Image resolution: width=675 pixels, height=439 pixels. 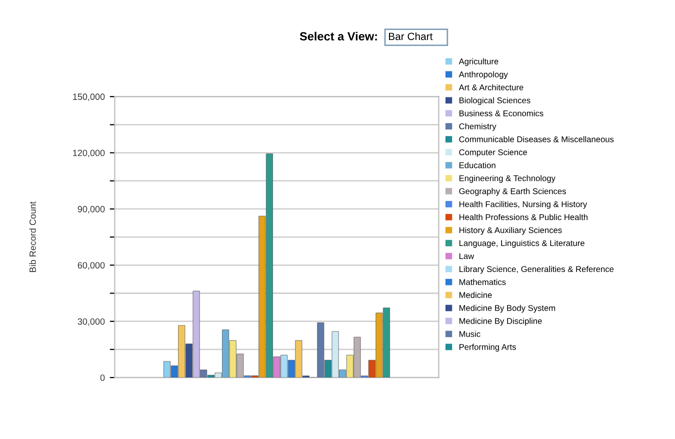 What do you see at coordinates (523, 217) in the screenshot?
I see `legend-label: Health Professions & Public Health` at bounding box center [523, 217].